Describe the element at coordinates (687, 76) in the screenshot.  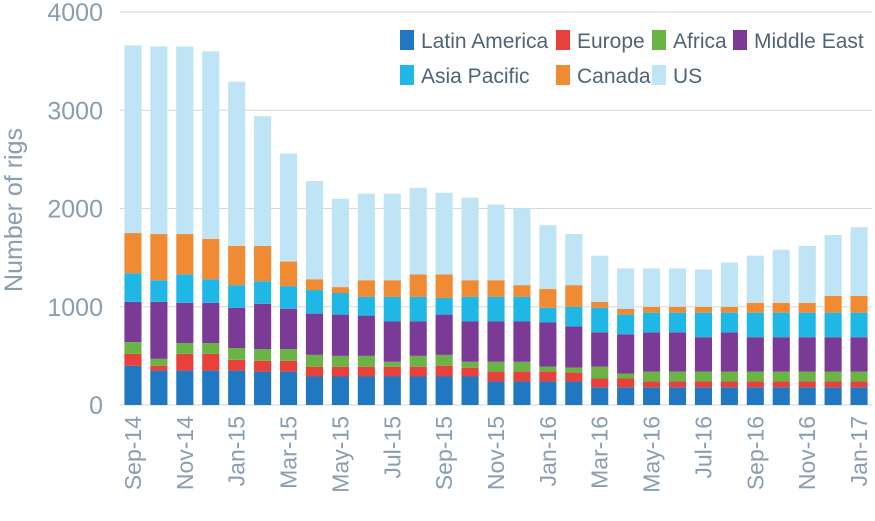
I see `legend-label-us: US` at that location.